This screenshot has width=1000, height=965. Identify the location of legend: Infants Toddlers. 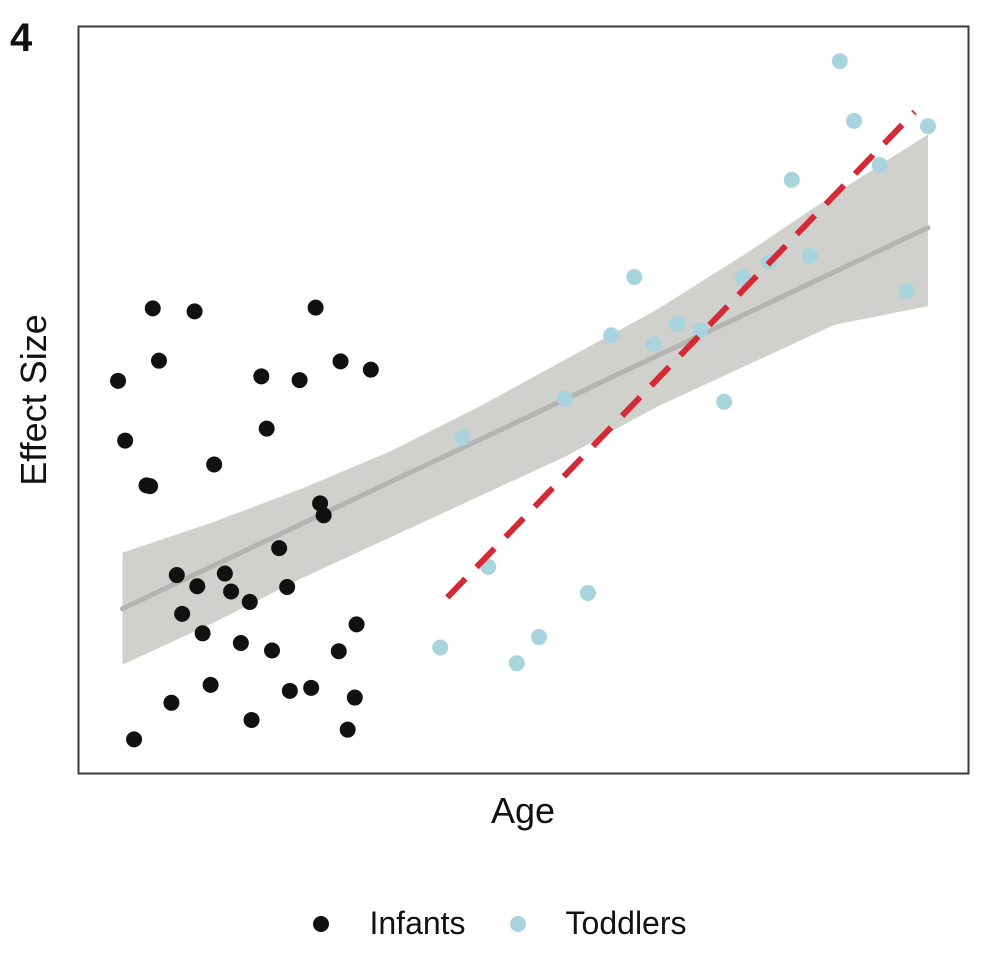
(500, 923).